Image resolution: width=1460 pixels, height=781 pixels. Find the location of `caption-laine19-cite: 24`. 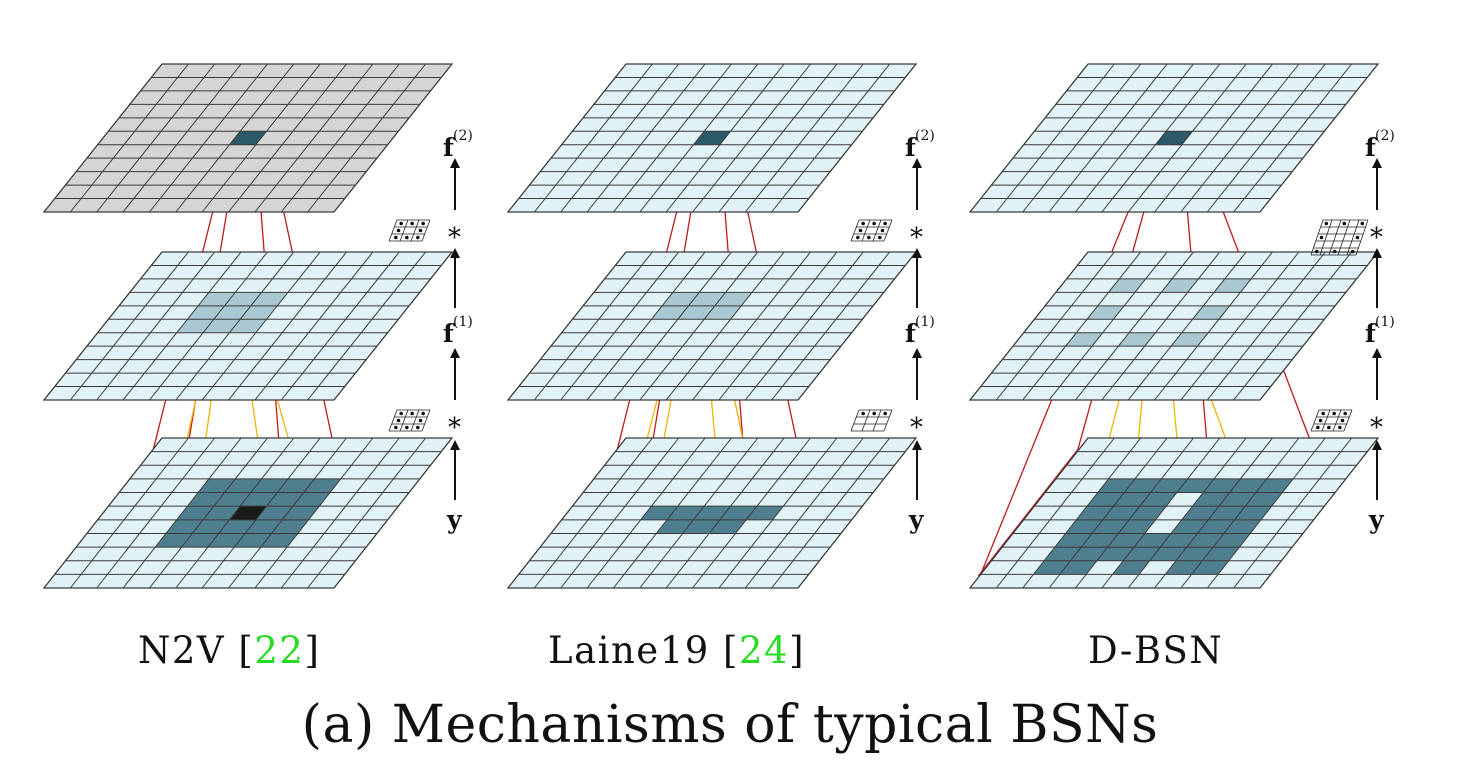

caption-laine19-cite: 24 is located at coordinates (764, 650).